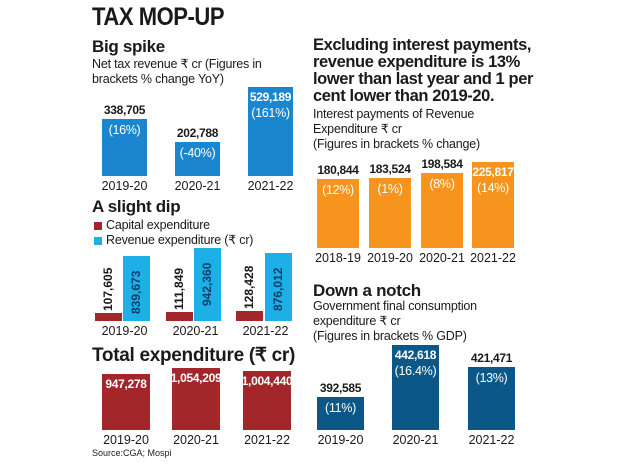  I want to click on value-label: 338,705, so click(124, 109).